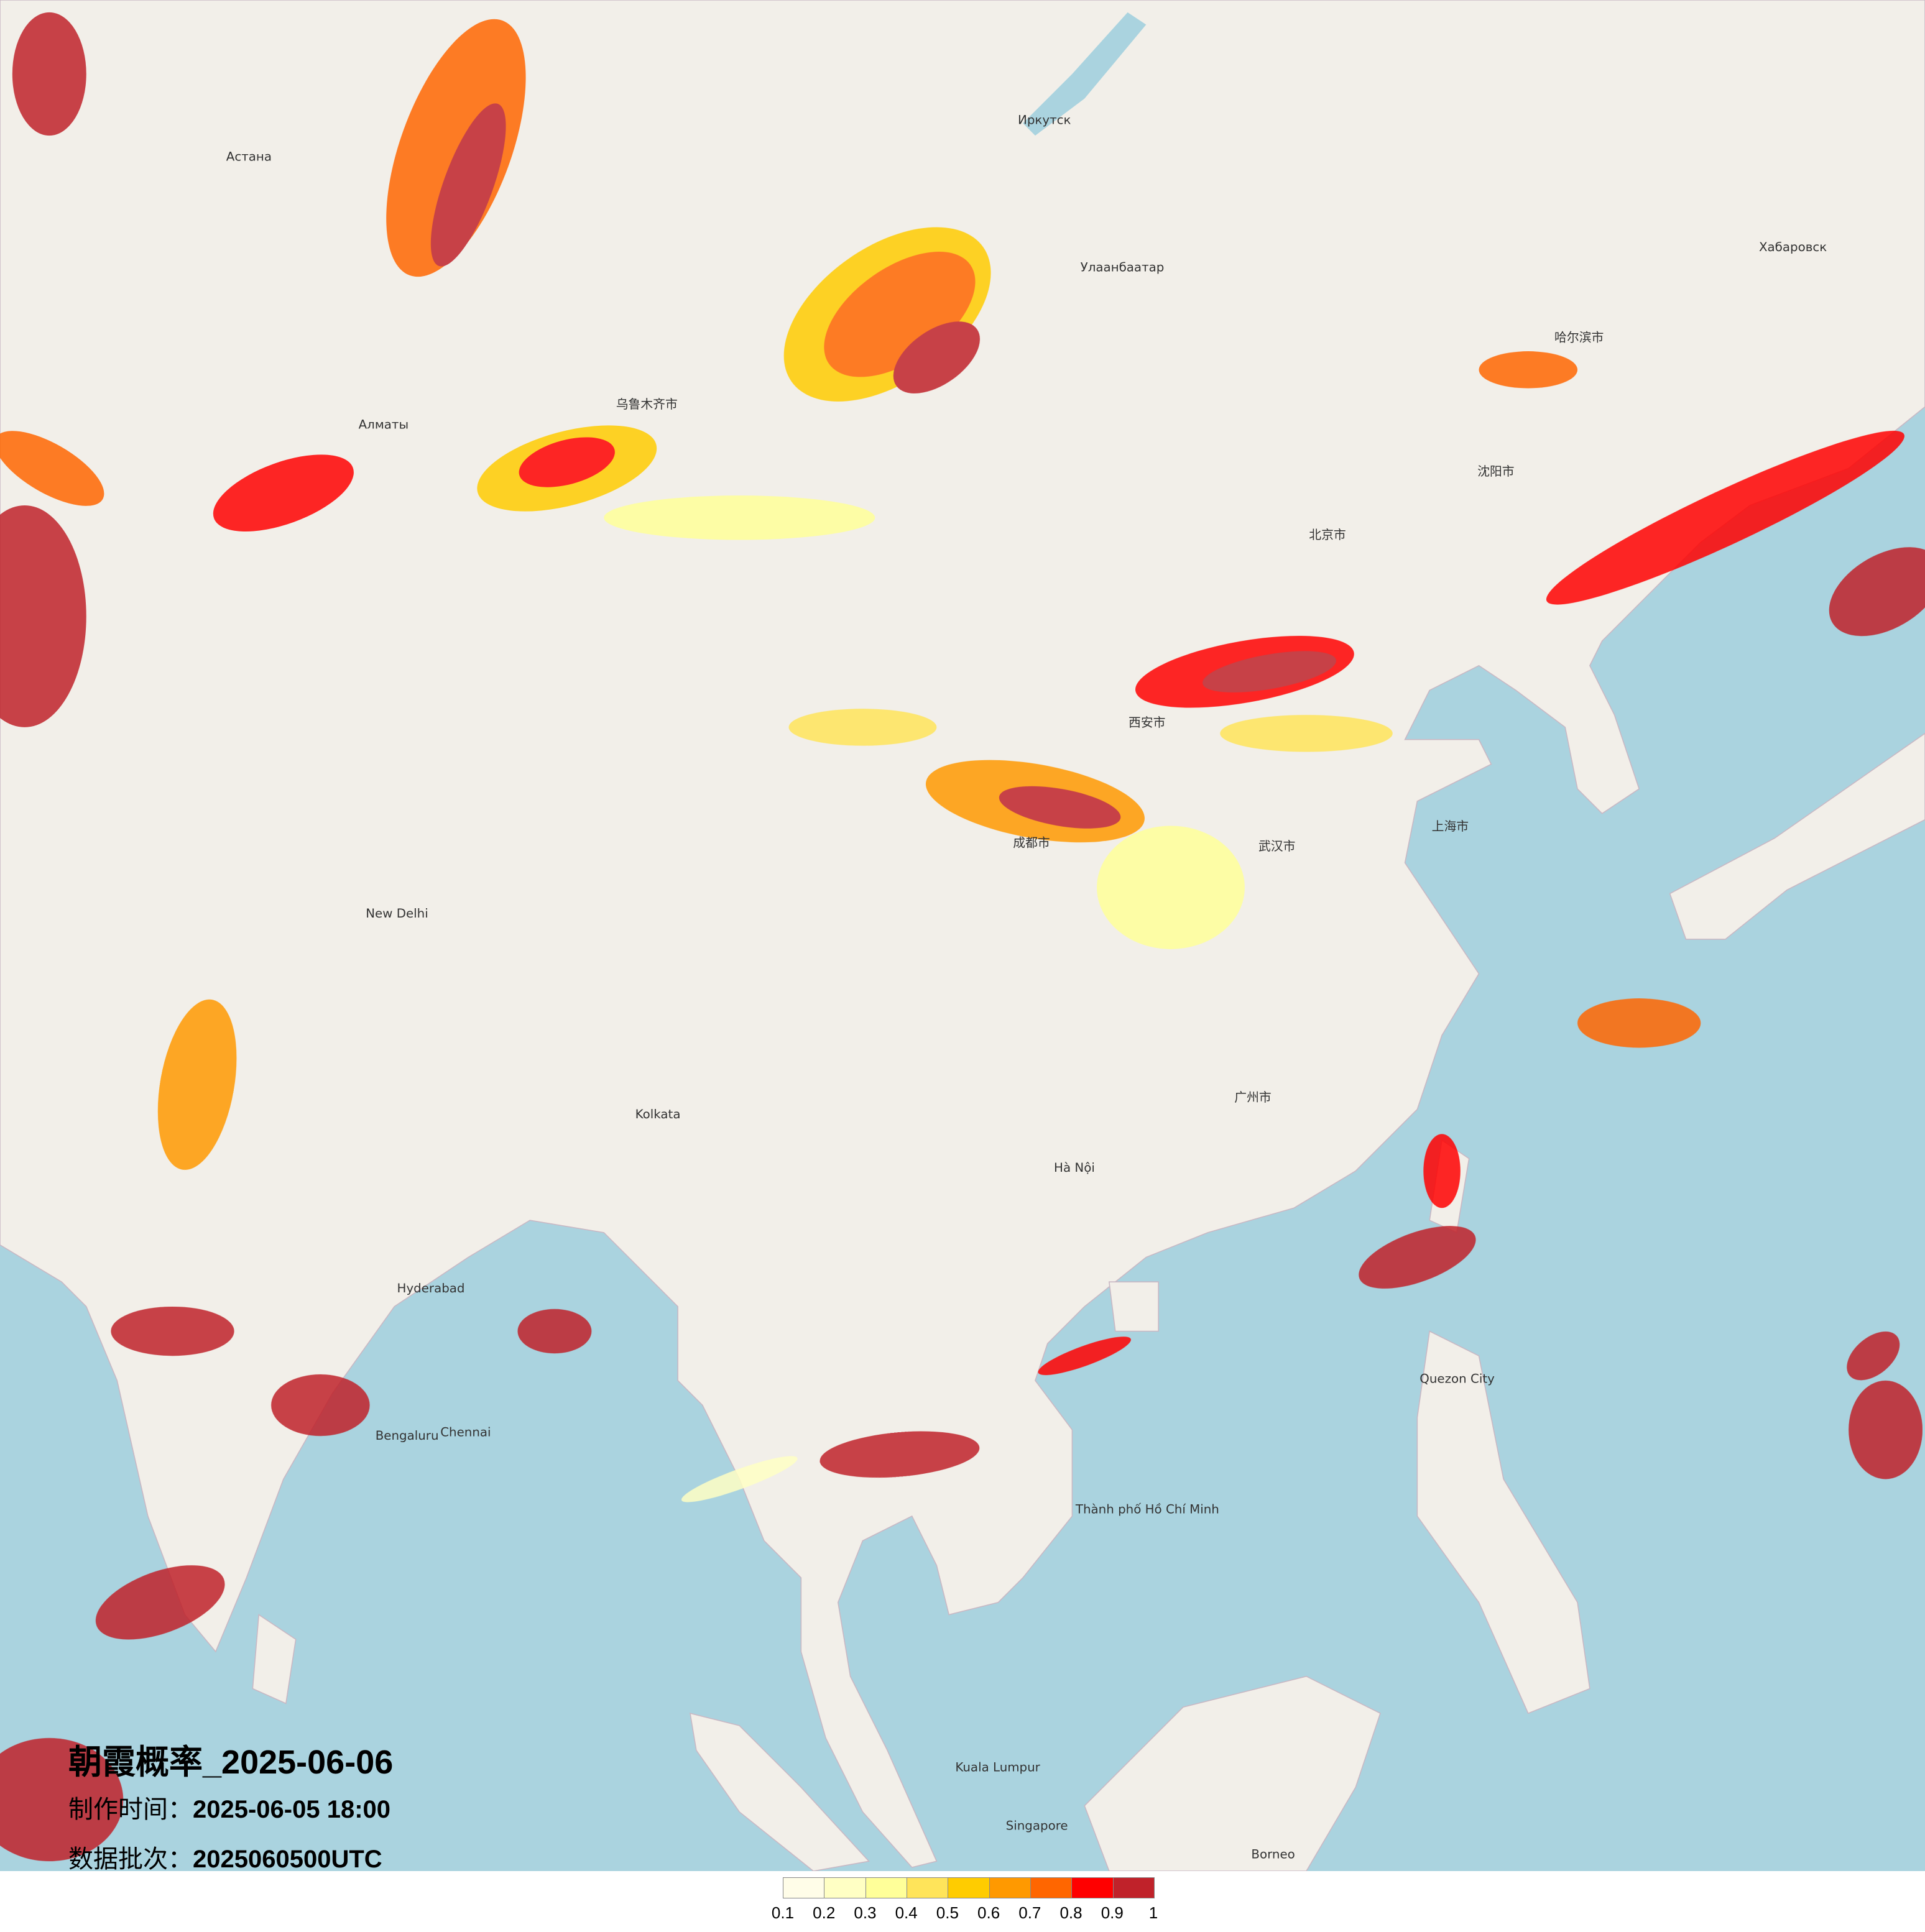  I want to click on japan, so click(1797, 836).